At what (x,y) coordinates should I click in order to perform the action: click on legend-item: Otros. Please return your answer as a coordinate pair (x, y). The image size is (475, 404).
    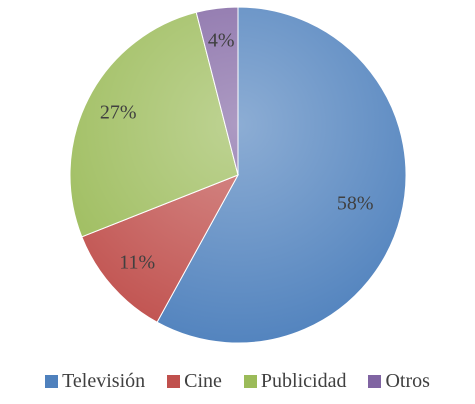
    Looking at the image, I should click on (399, 381).